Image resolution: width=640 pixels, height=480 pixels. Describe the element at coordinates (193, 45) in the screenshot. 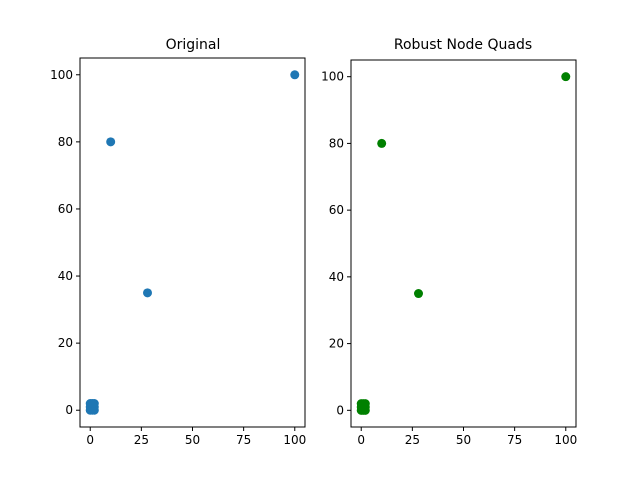

I see `chart-title: Original` at that location.